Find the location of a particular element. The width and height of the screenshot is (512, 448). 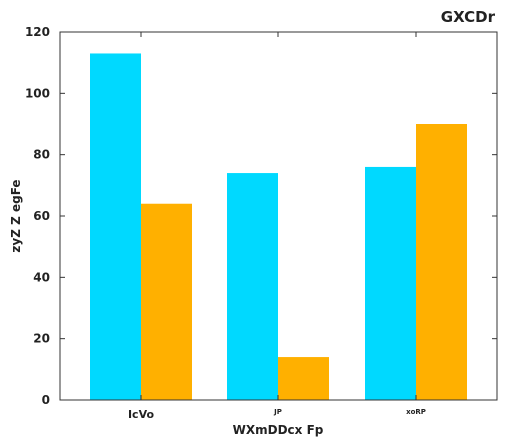

bar-series2-xoRP is located at coordinates (441, 262).